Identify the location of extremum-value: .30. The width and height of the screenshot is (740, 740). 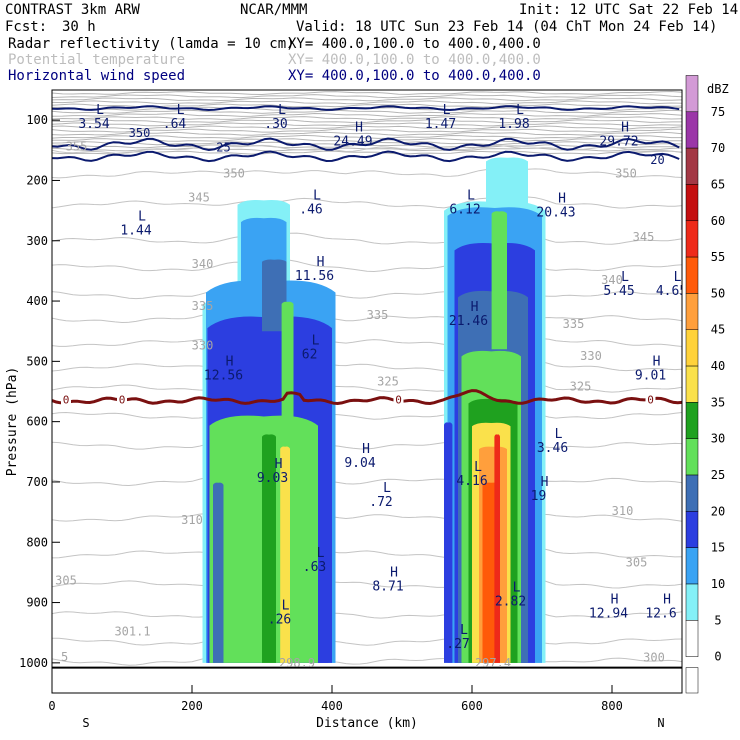
(275, 124).